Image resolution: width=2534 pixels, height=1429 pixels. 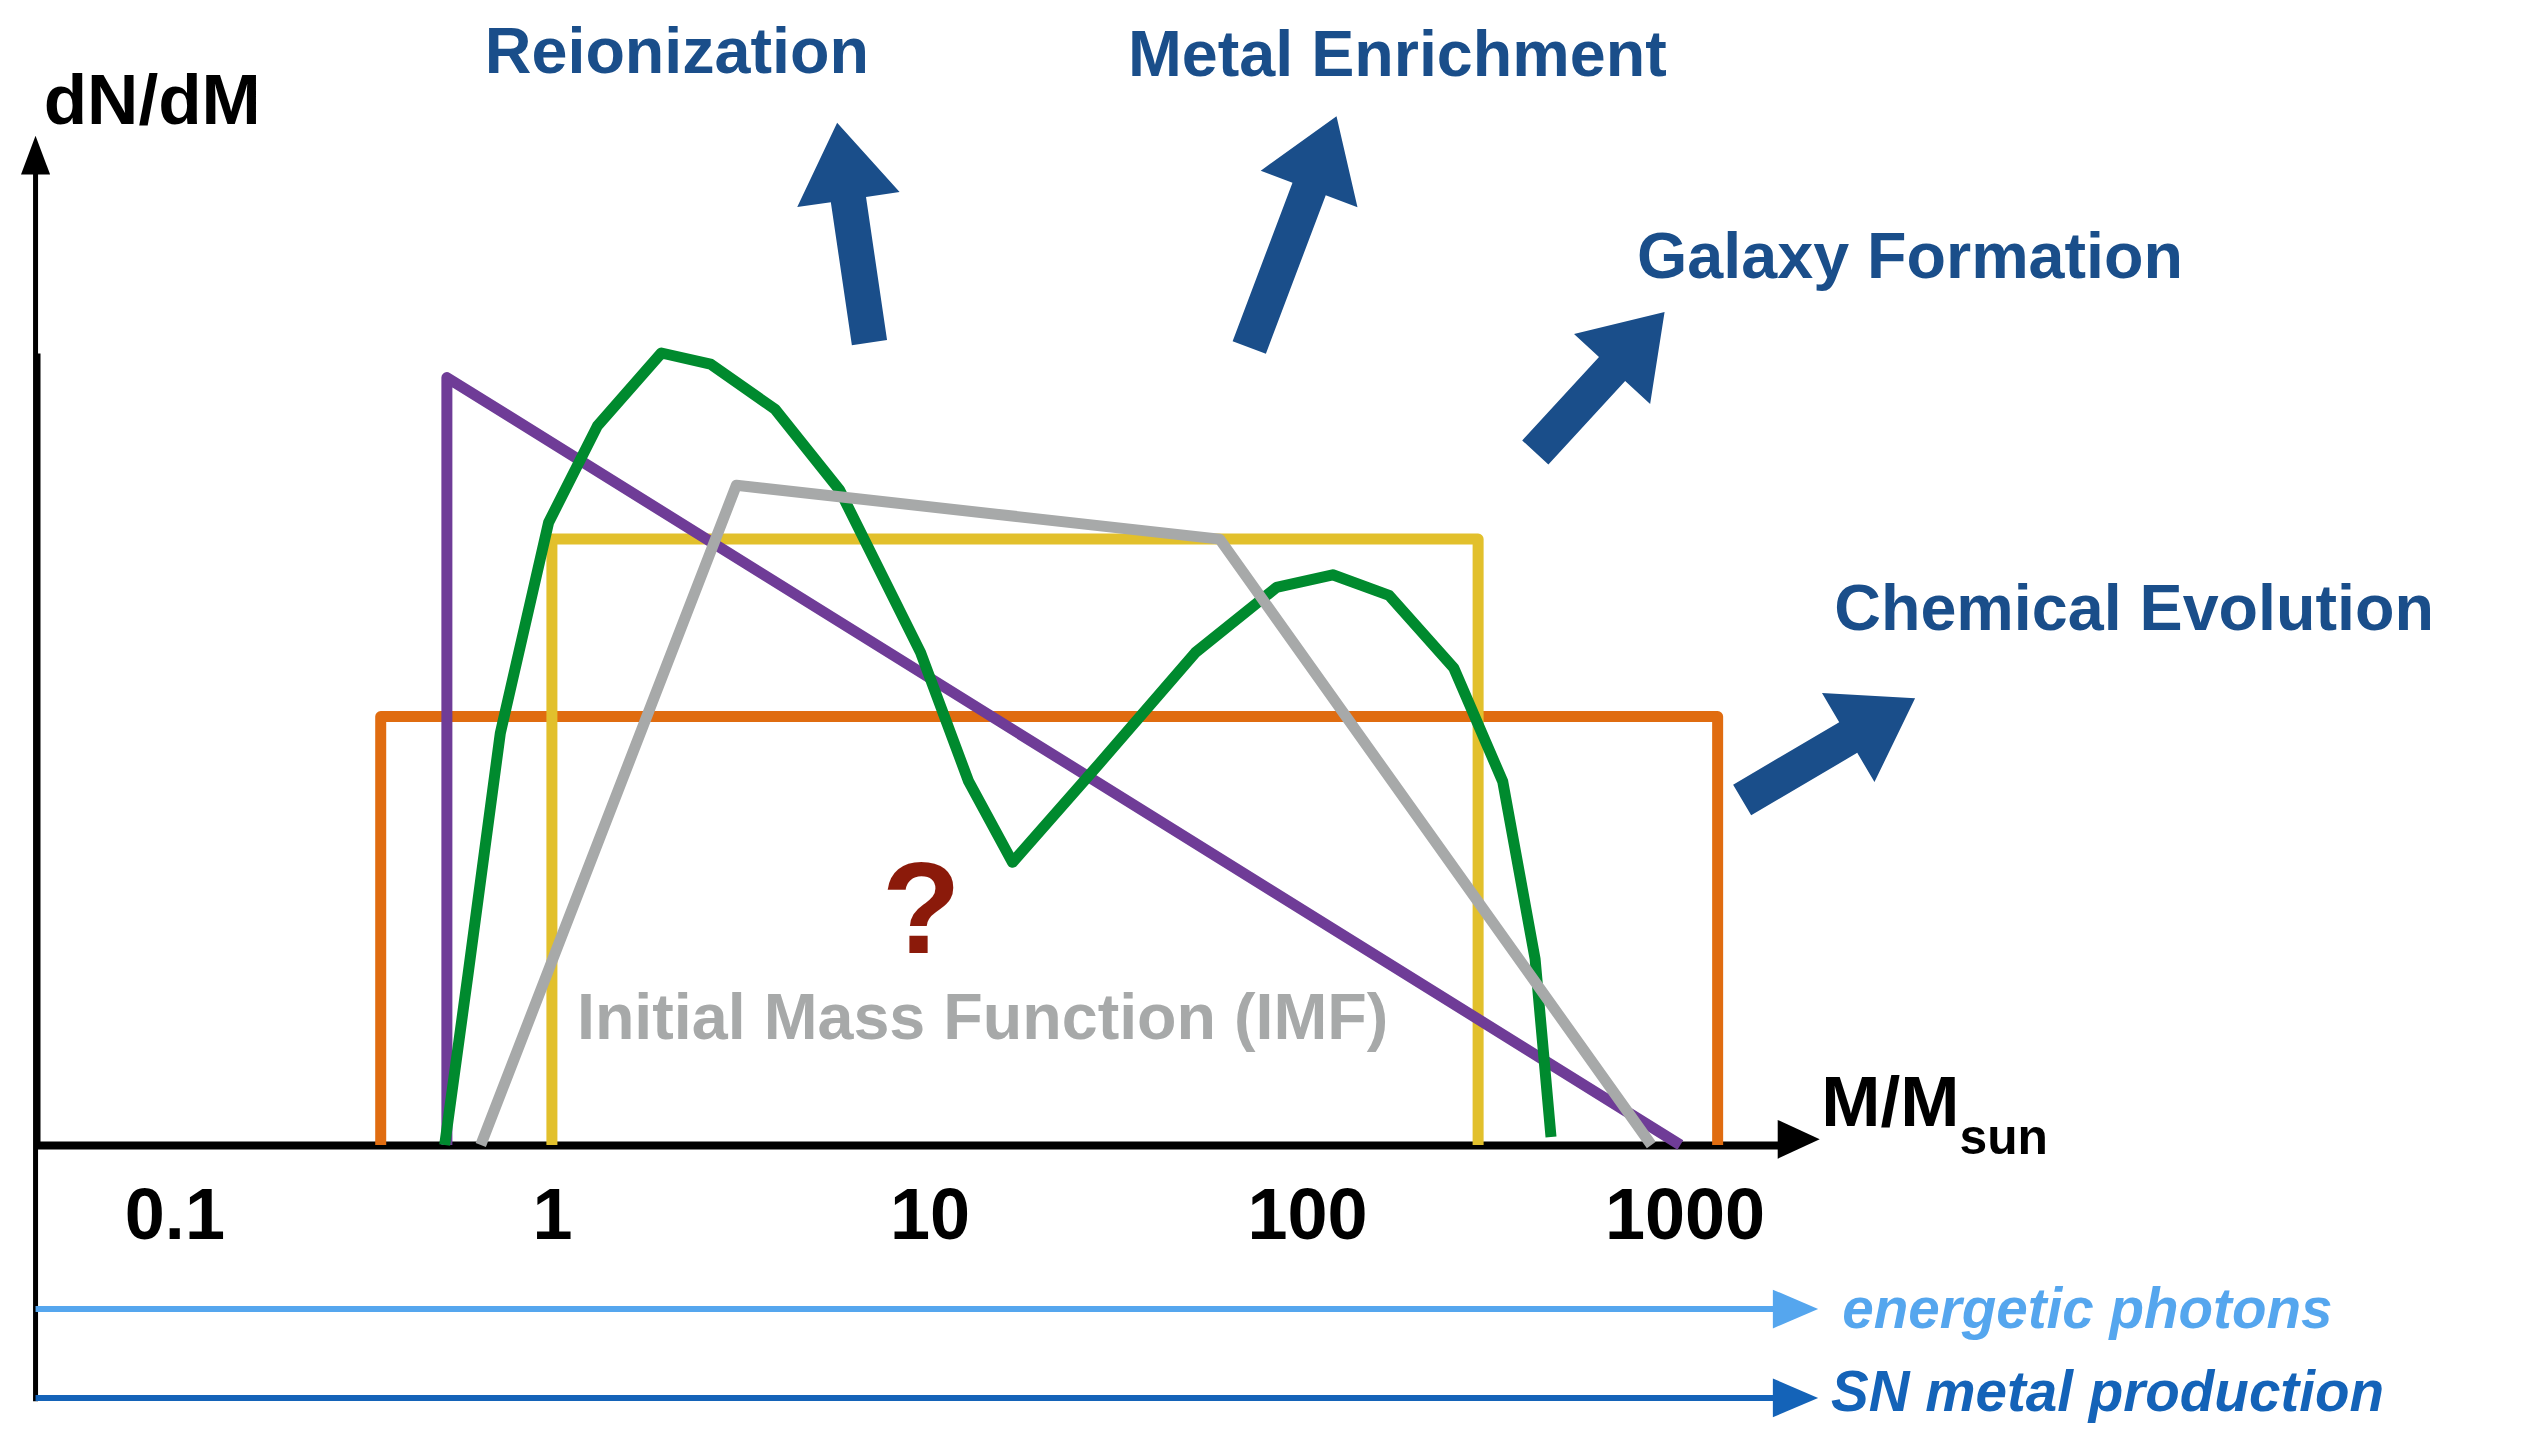 What do you see at coordinates (1397, 53) in the screenshot?
I see `text: Metal Enrichment` at bounding box center [1397, 53].